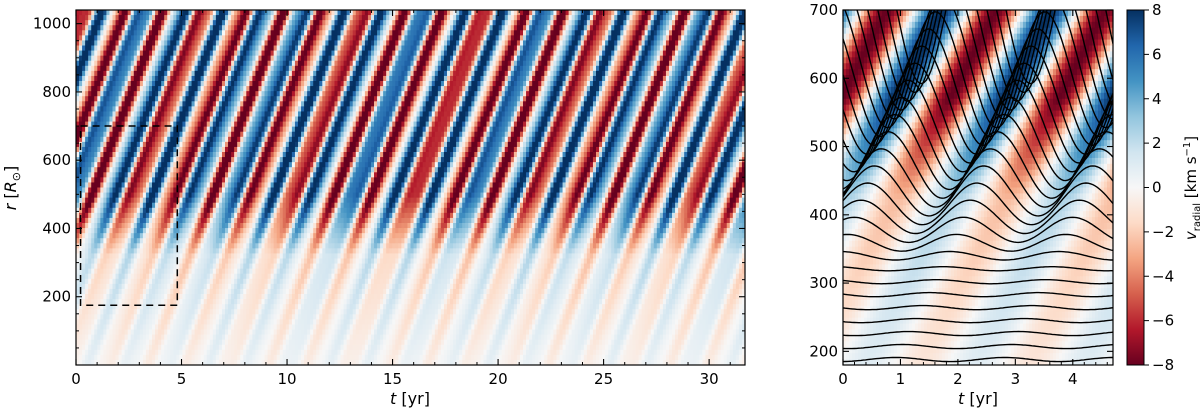 The height and width of the screenshot is (410, 1200). What do you see at coordinates (129, 216) in the screenshot?
I see `inset-region-box` at bounding box center [129, 216].